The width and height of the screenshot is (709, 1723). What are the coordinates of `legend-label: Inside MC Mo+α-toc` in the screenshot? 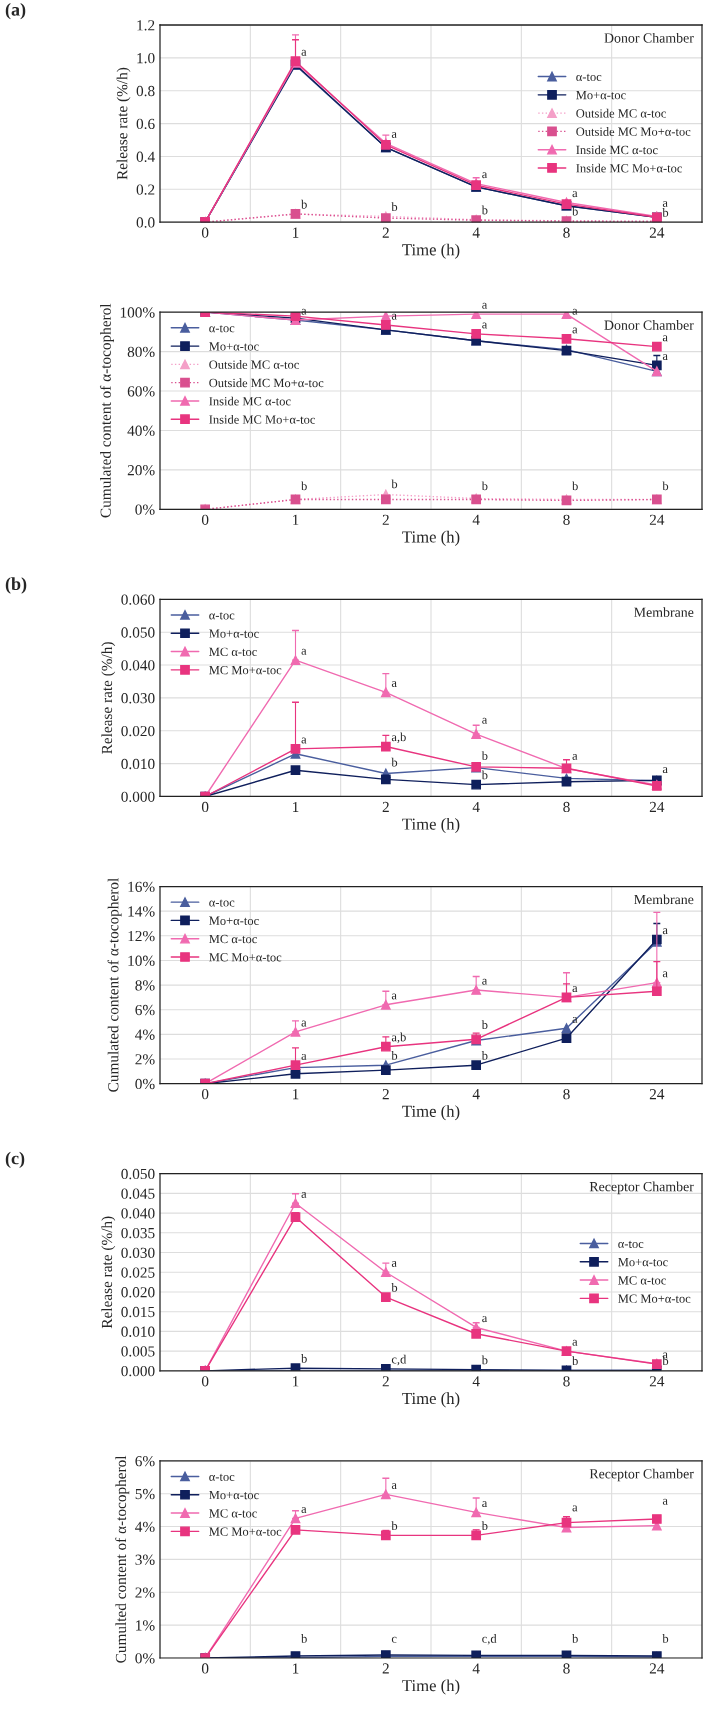 It's located at (629, 168).